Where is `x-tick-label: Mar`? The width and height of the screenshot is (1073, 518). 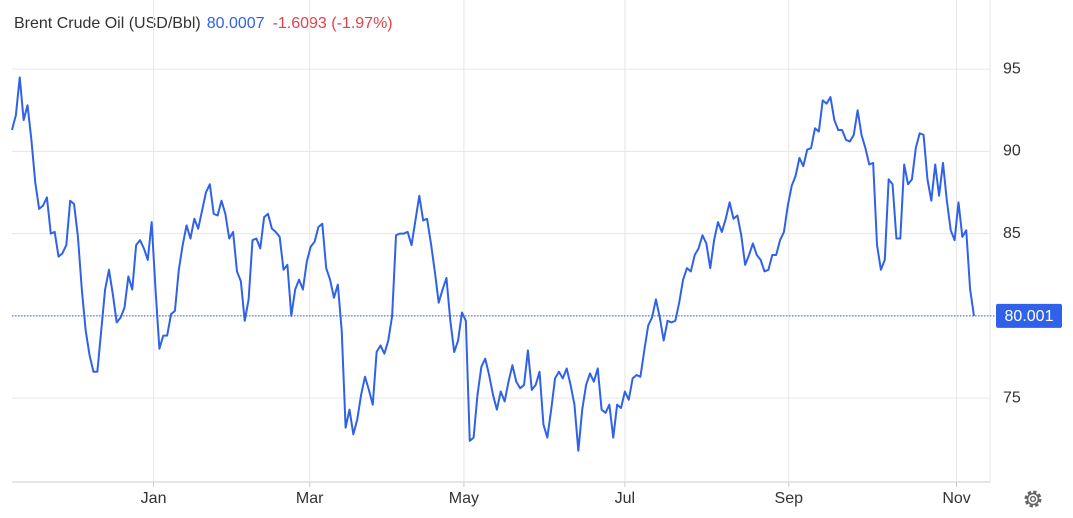
x-tick-label: Mar is located at coordinates (310, 498).